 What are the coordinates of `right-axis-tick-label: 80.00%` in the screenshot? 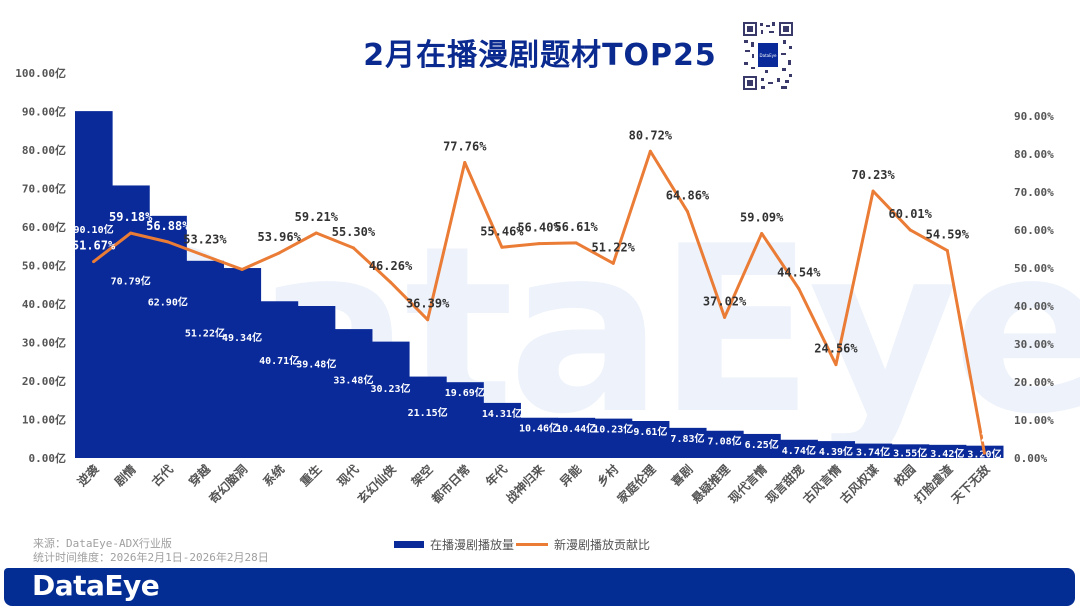 It's located at (1034, 154).